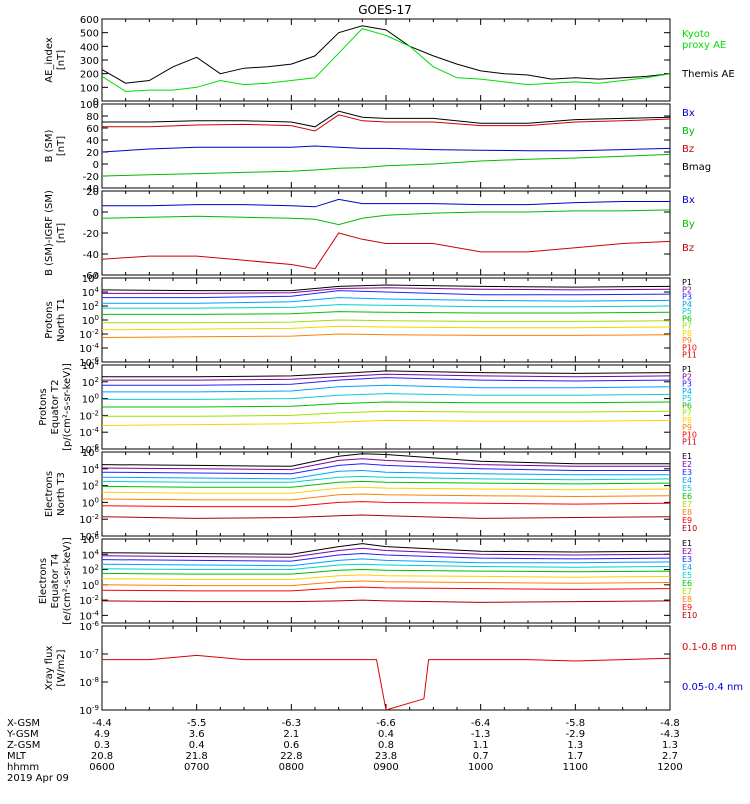 The height and width of the screenshot is (804, 750). What do you see at coordinates (291, 767) in the screenshot?
I see `xaxis-value: 0800` at bounding box center [291, 767].